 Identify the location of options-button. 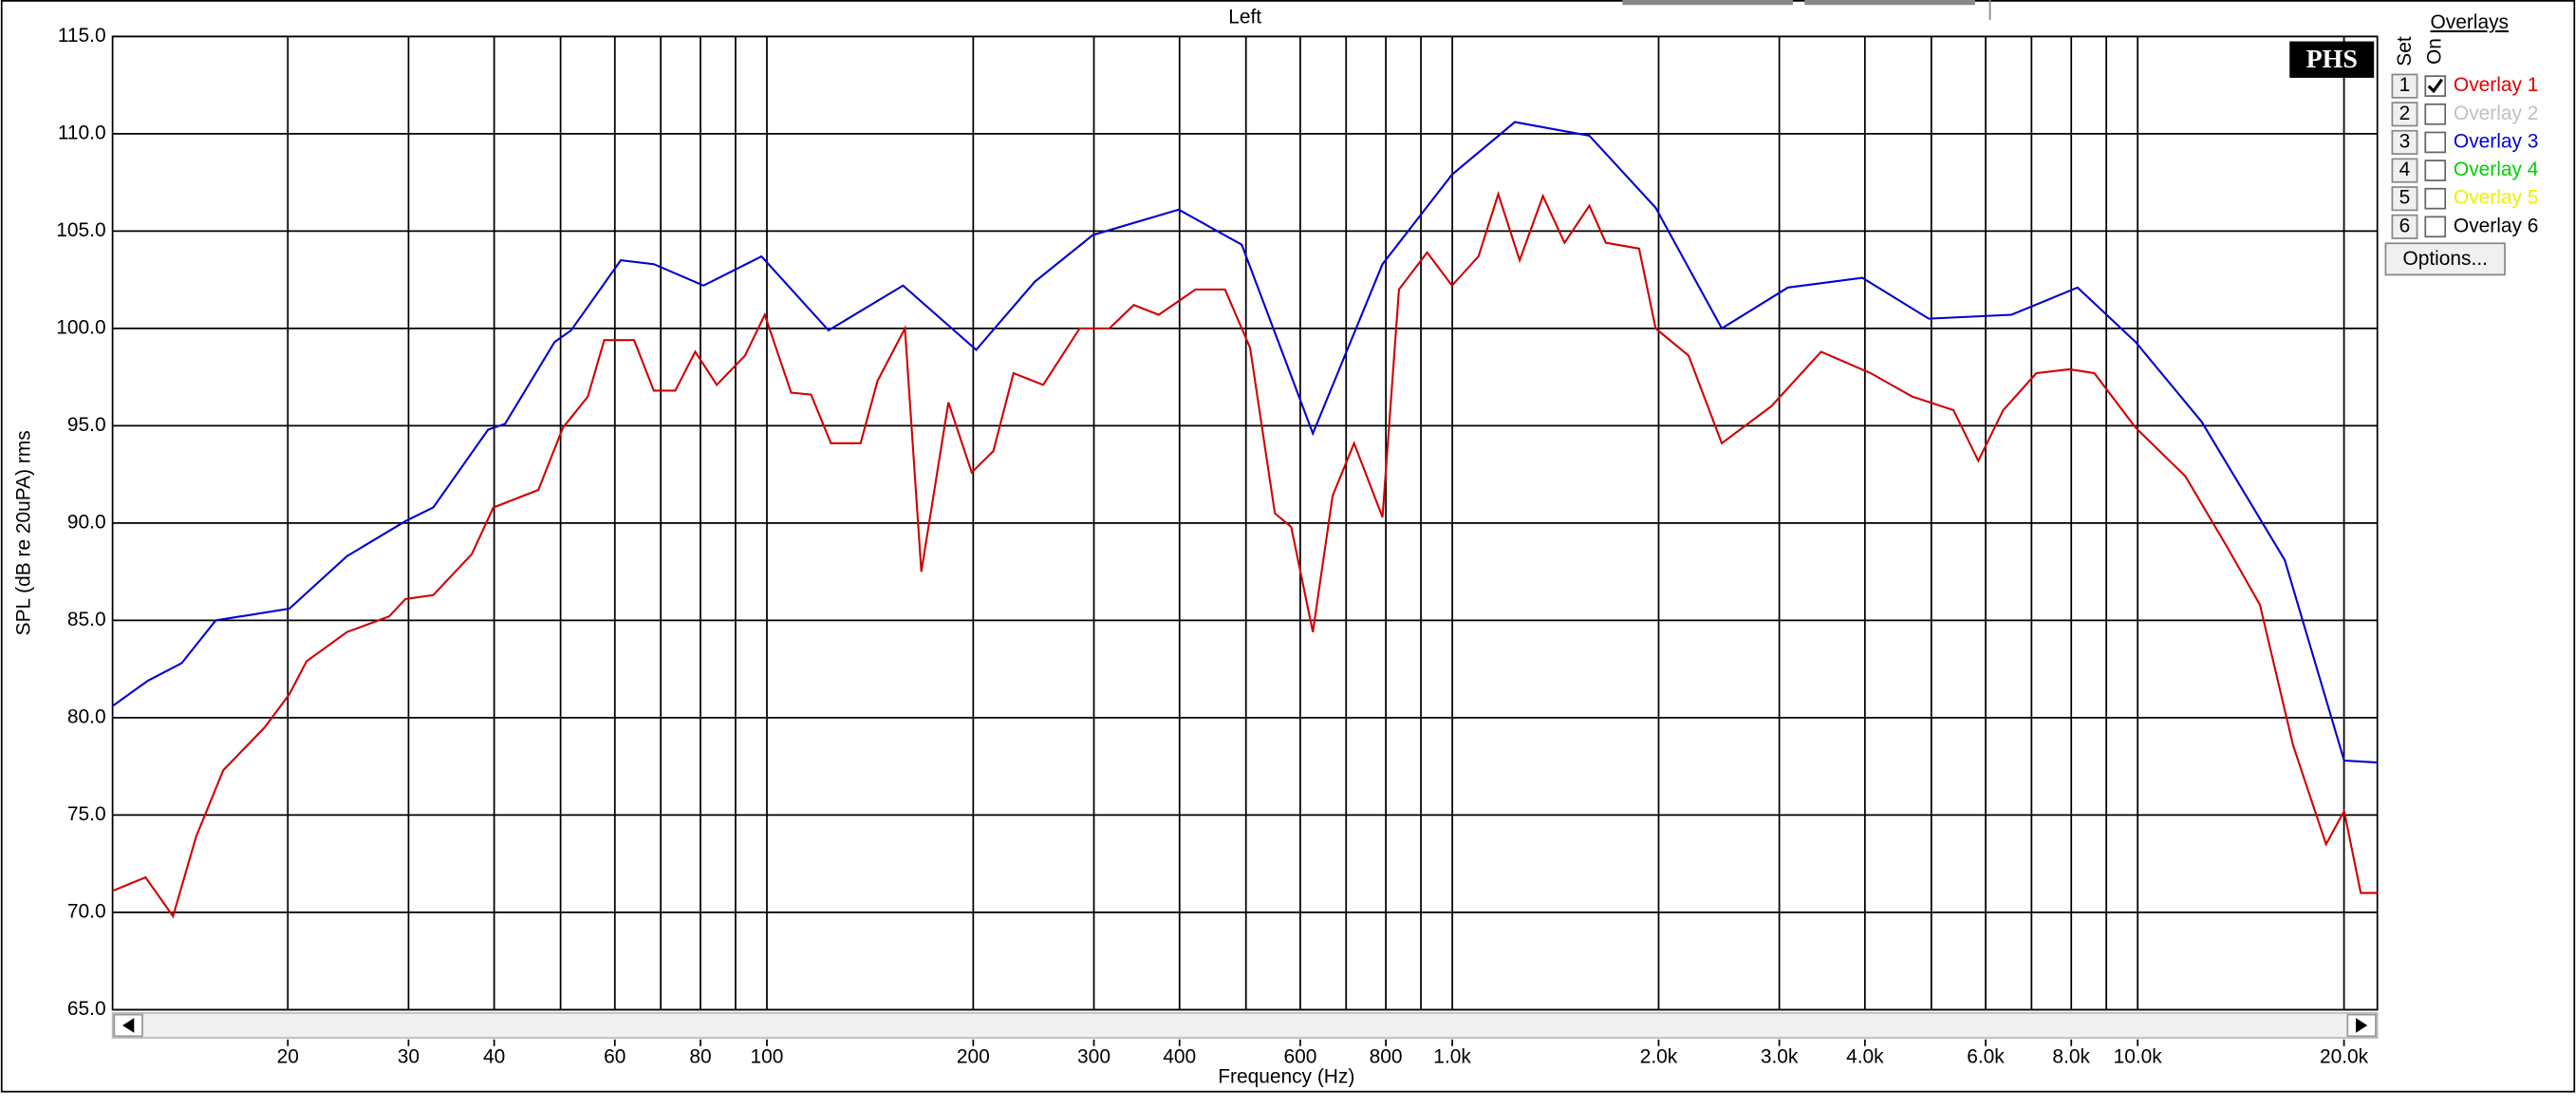
(2445, 259).